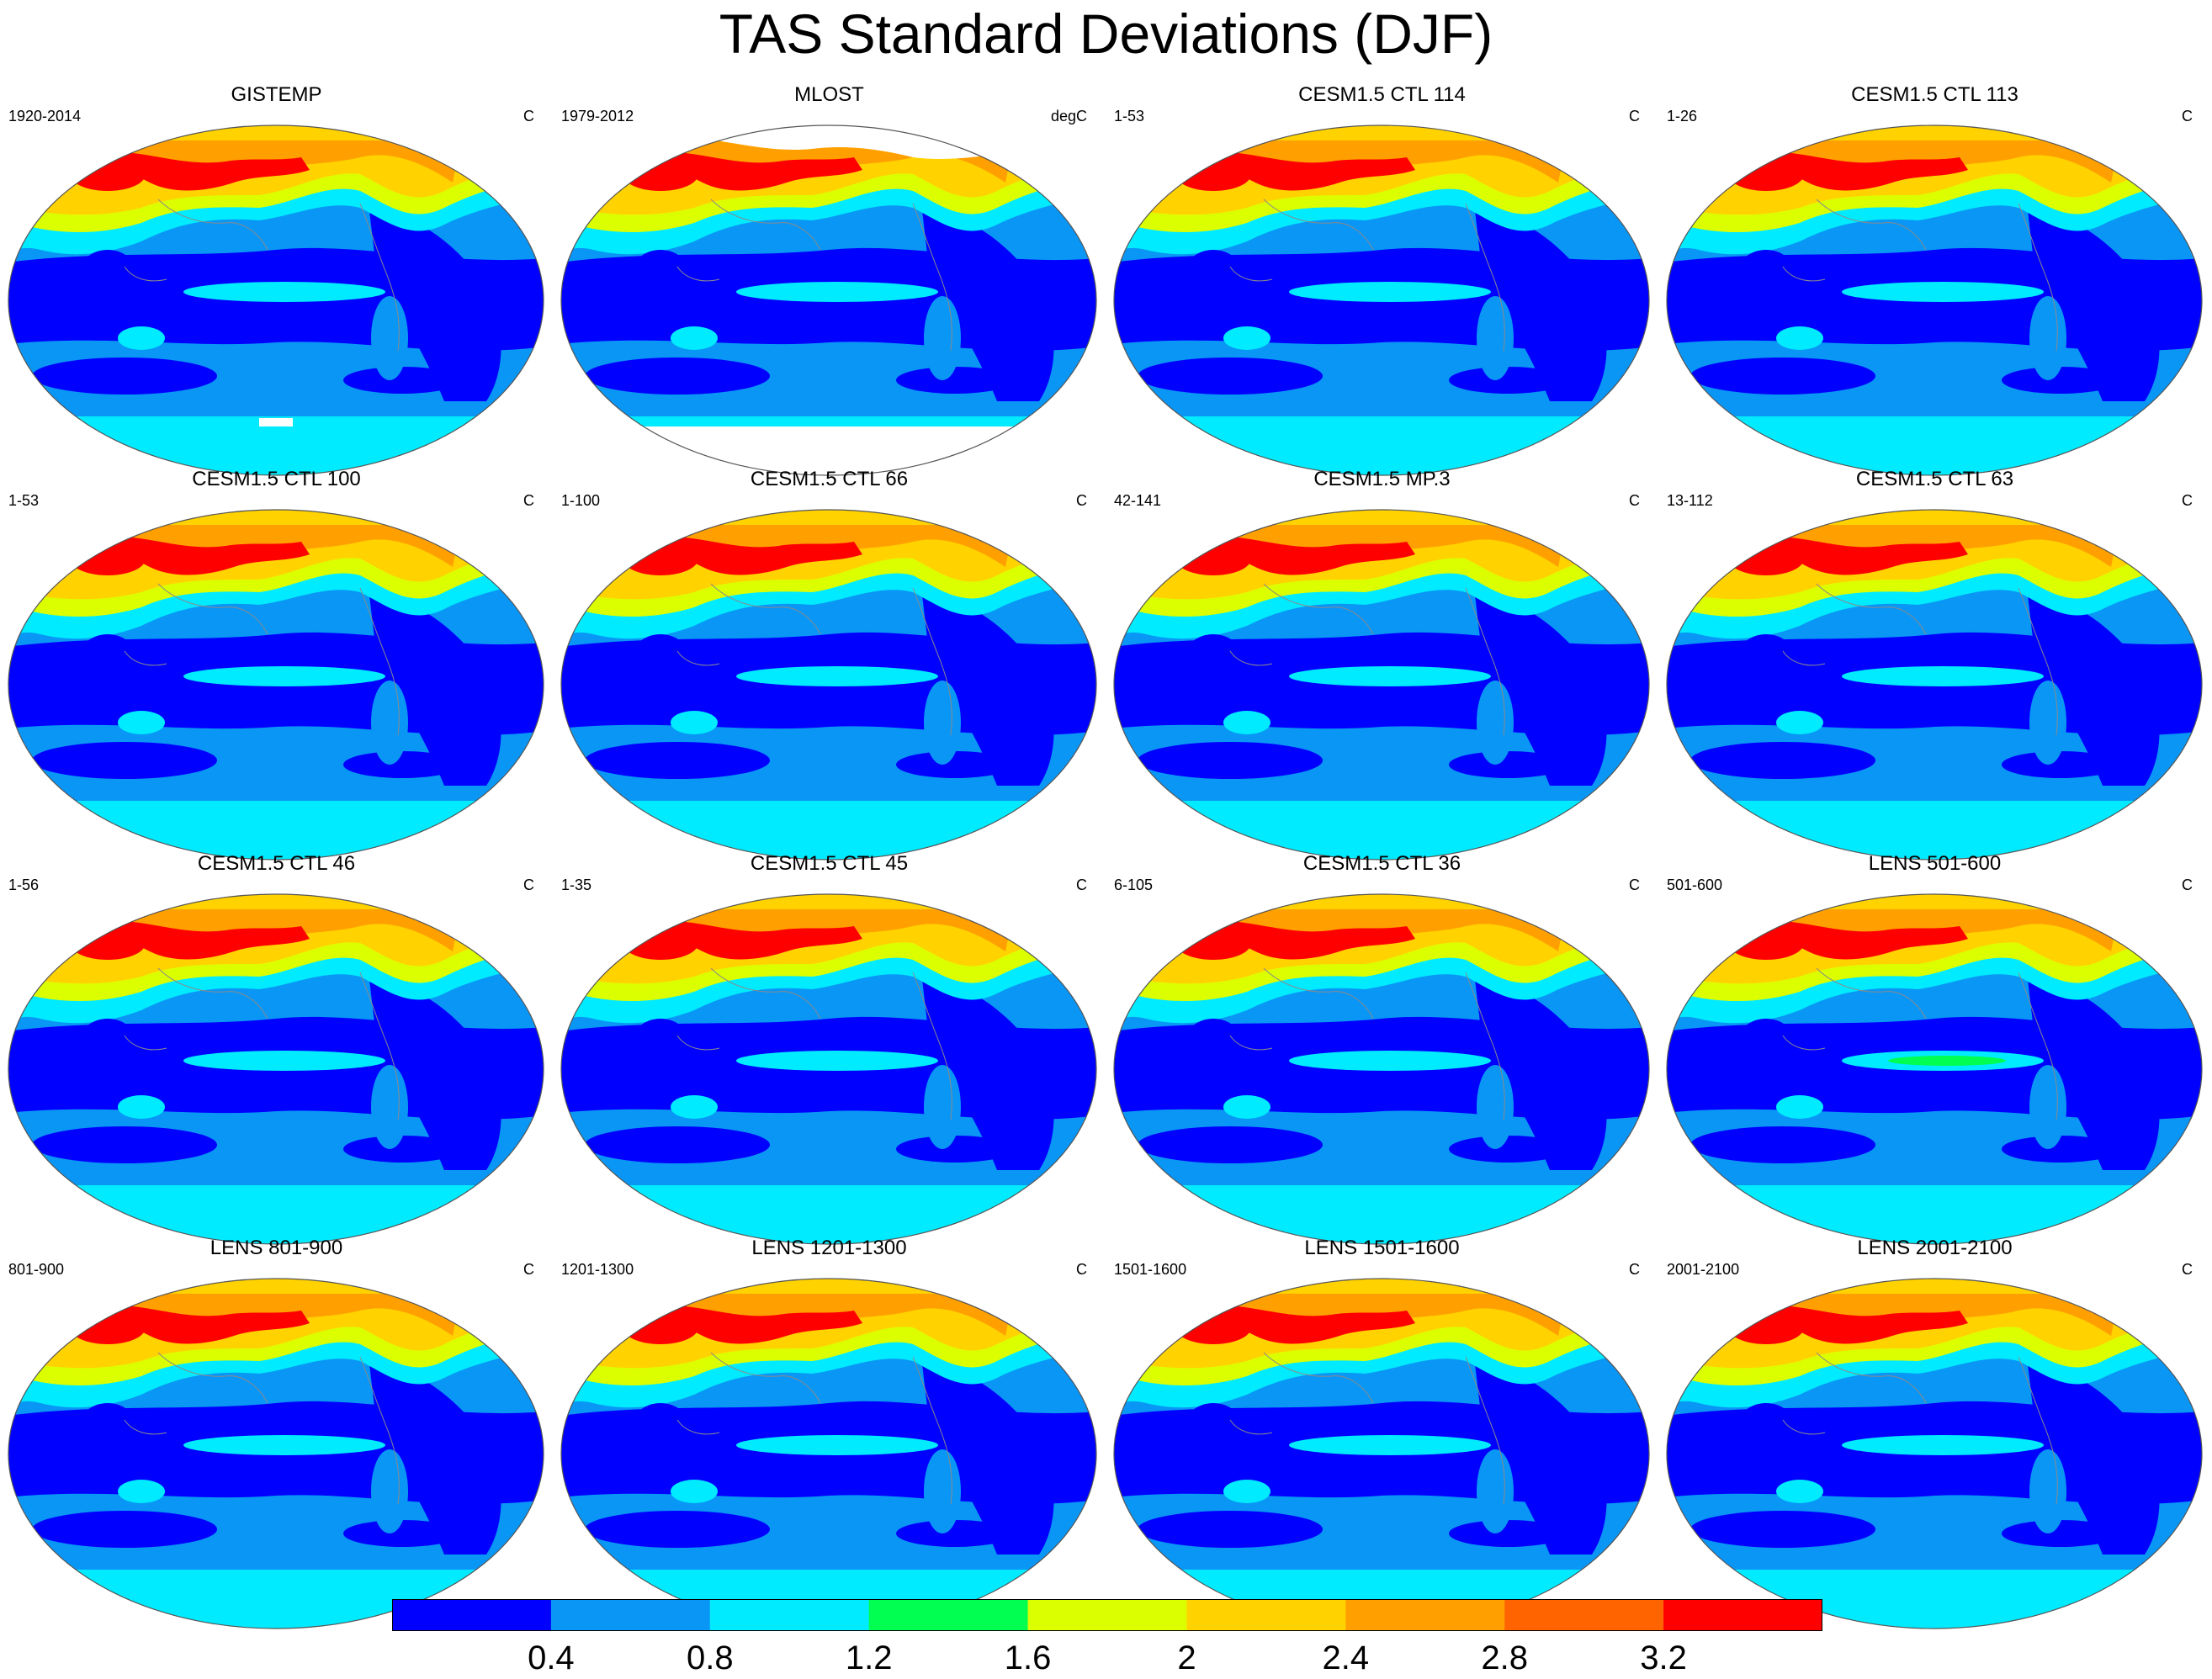 The image size is (2212, 1679). Describe the element at coordinates (36, 1269) in the screenshot. I see `panel-years-label: 801-900` at that location.